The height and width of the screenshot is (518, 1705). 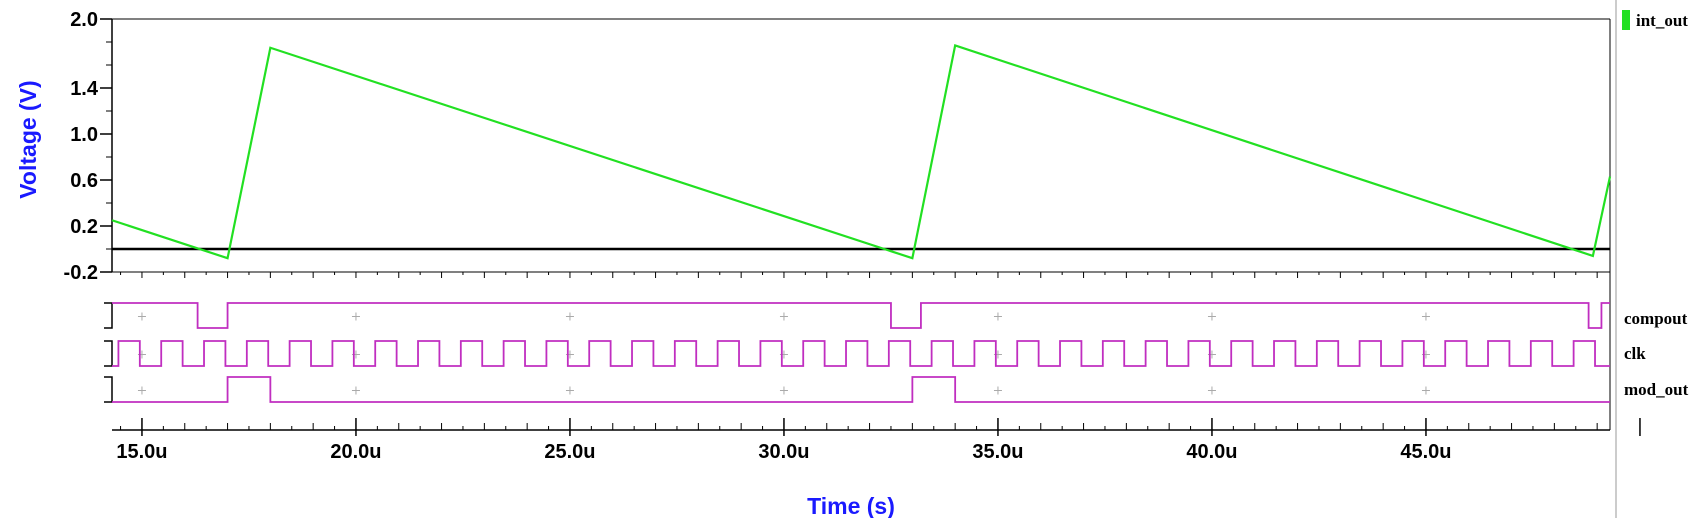 What do you see at coordinates (569, 452) in the screenshot?
I see `x-tick-label: 25.0u` at bounding box center [569, 452].